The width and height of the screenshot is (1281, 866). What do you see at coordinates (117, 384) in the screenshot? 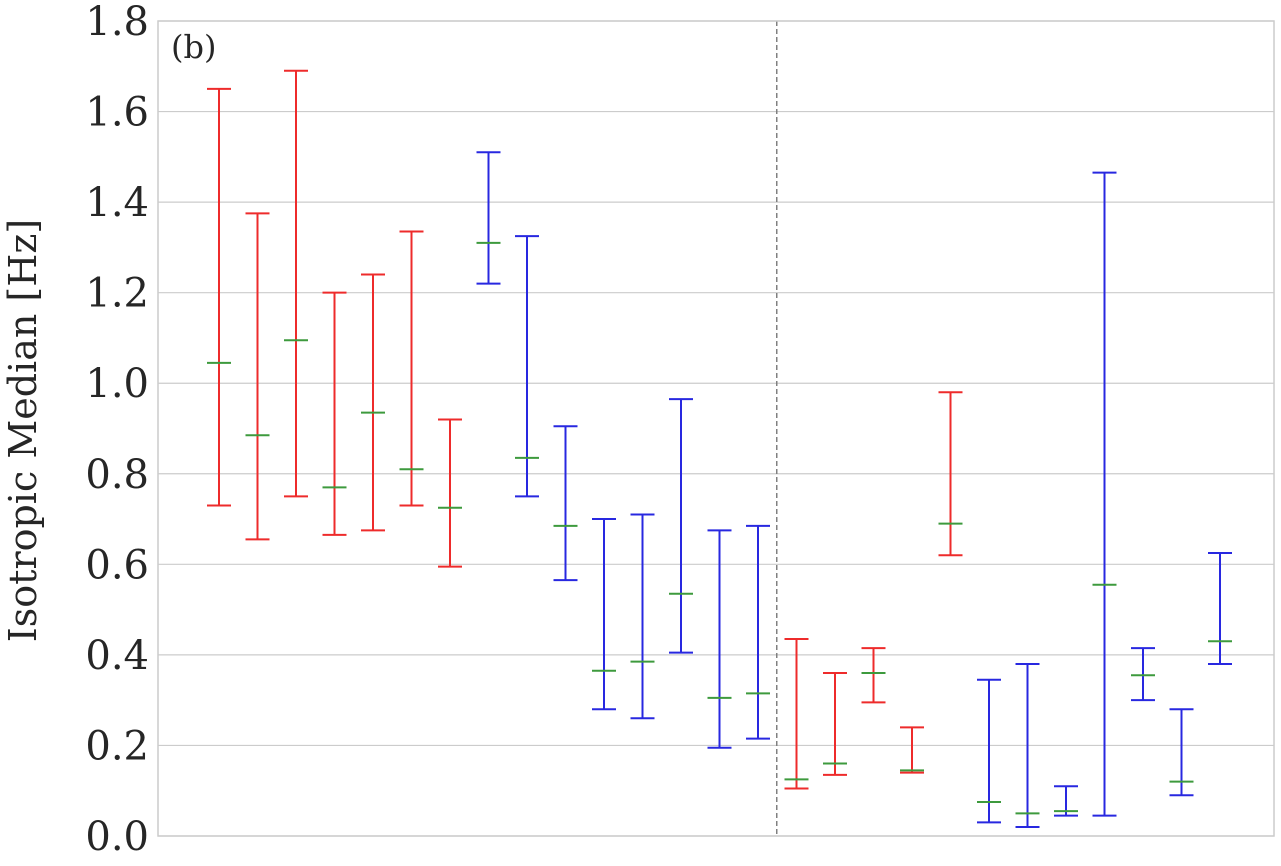
I see `y-tick-label: 1.0` at bounding box center [117, 384].